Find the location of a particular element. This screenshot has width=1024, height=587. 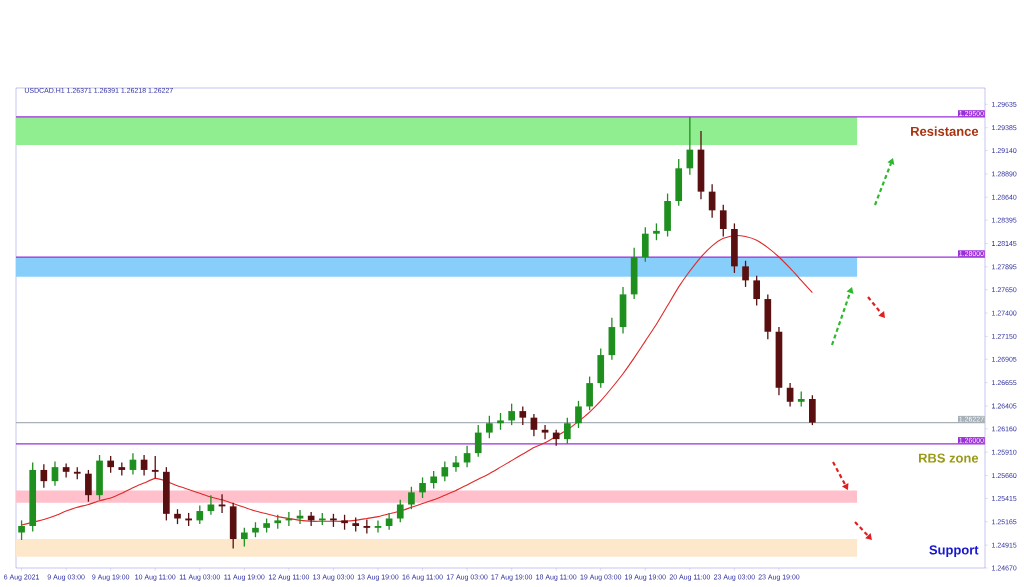

text: Support is located at coordinates (954, 551).